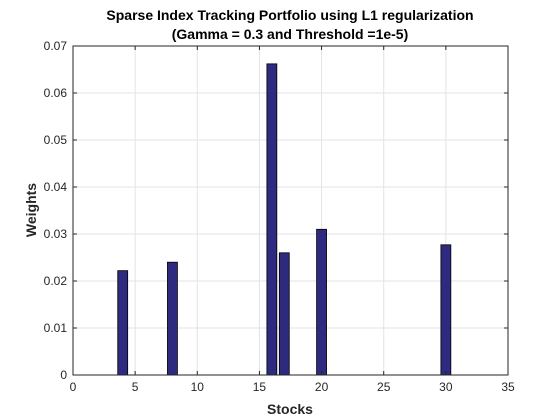 The height and width of the screenshot is (420, 560). I want to click on x-axis-label: Stocks, so click(290, 409).